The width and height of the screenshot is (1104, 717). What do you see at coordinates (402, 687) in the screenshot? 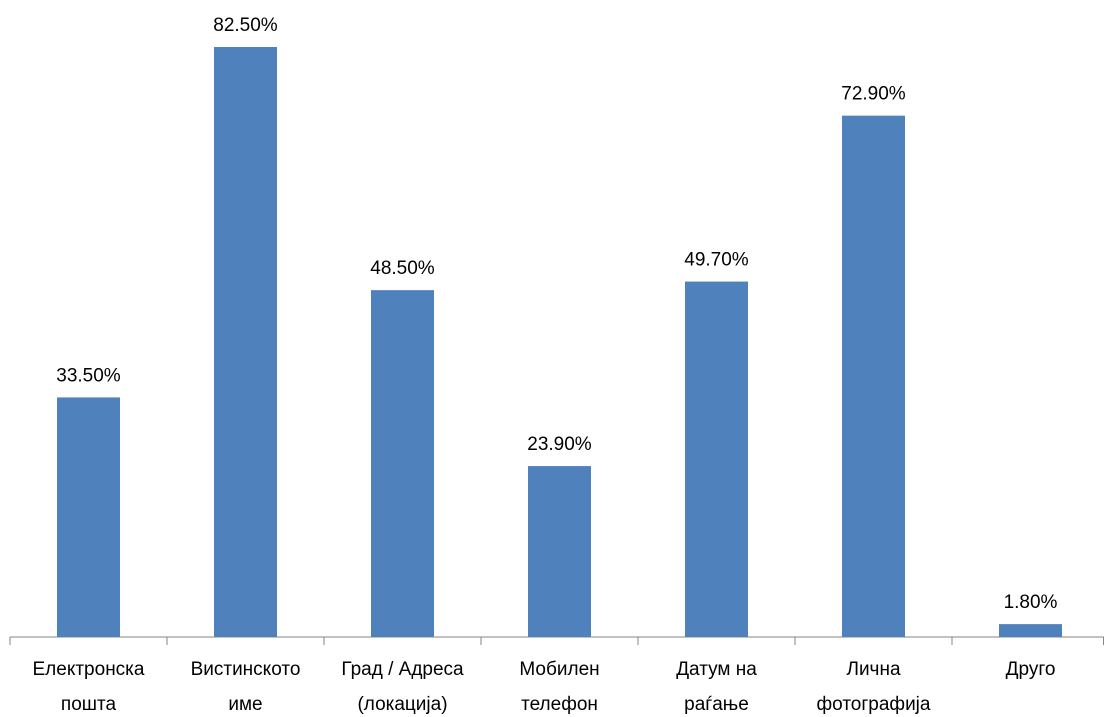
I see `x-tick-label: Град / Адреса (локација)` at bounding box center [402, 687].